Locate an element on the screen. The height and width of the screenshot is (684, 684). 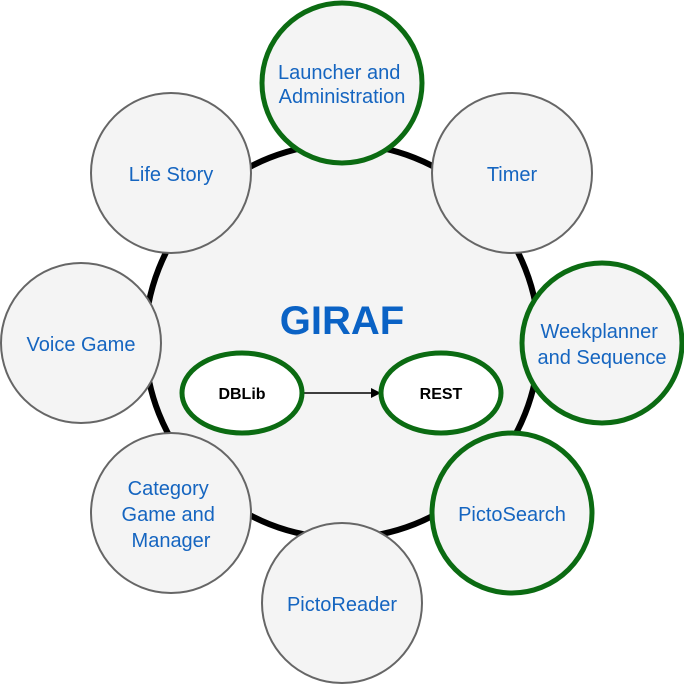
rest-label: REST is located at coordinates (441, 394).